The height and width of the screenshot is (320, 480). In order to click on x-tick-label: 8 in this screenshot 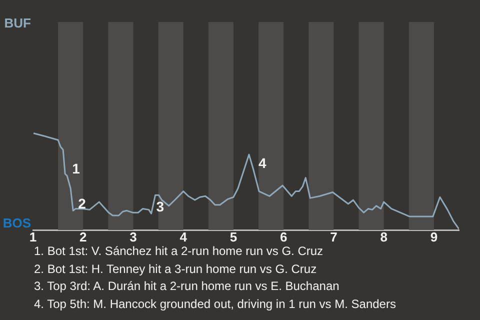, I will do `click(384, 236)`.